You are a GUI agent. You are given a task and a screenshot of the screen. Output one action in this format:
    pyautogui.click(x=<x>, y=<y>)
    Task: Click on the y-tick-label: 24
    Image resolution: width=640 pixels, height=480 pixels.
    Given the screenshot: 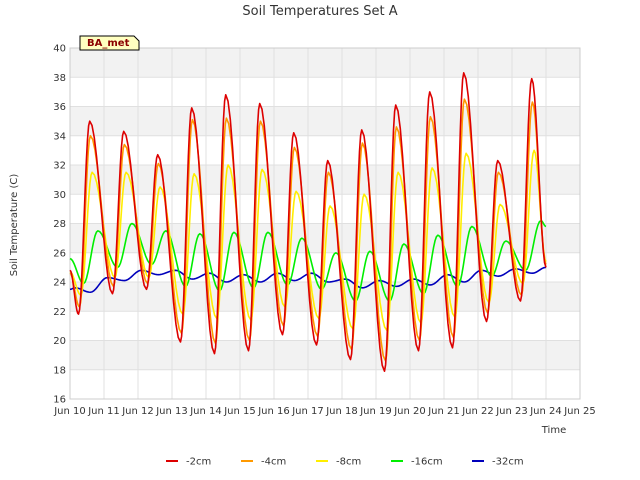 What is the action you would take?
    pyautogui.click(x=59, y=283)
    